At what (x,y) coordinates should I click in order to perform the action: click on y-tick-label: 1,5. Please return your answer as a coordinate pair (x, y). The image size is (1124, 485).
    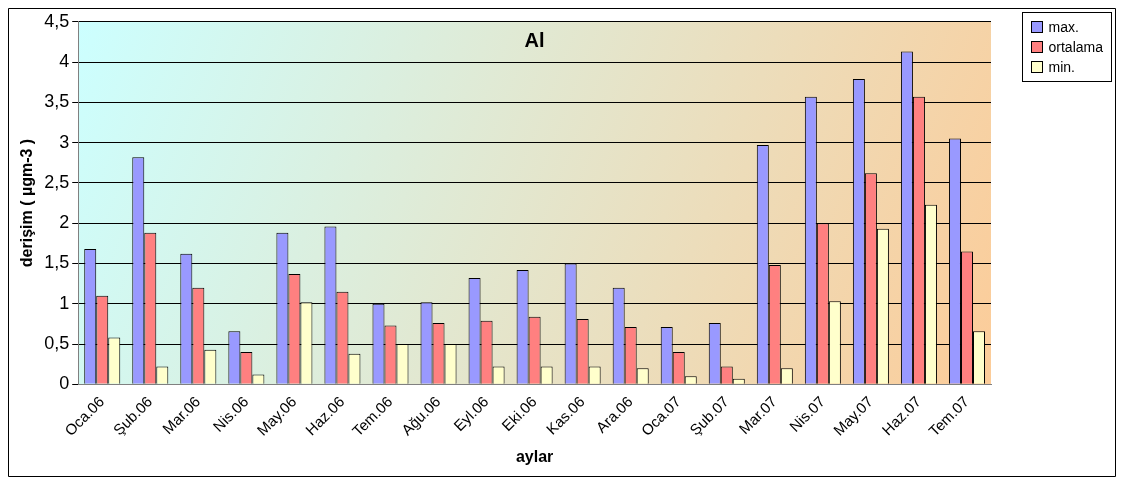
    Looking at the image, I should click on (57, 262).